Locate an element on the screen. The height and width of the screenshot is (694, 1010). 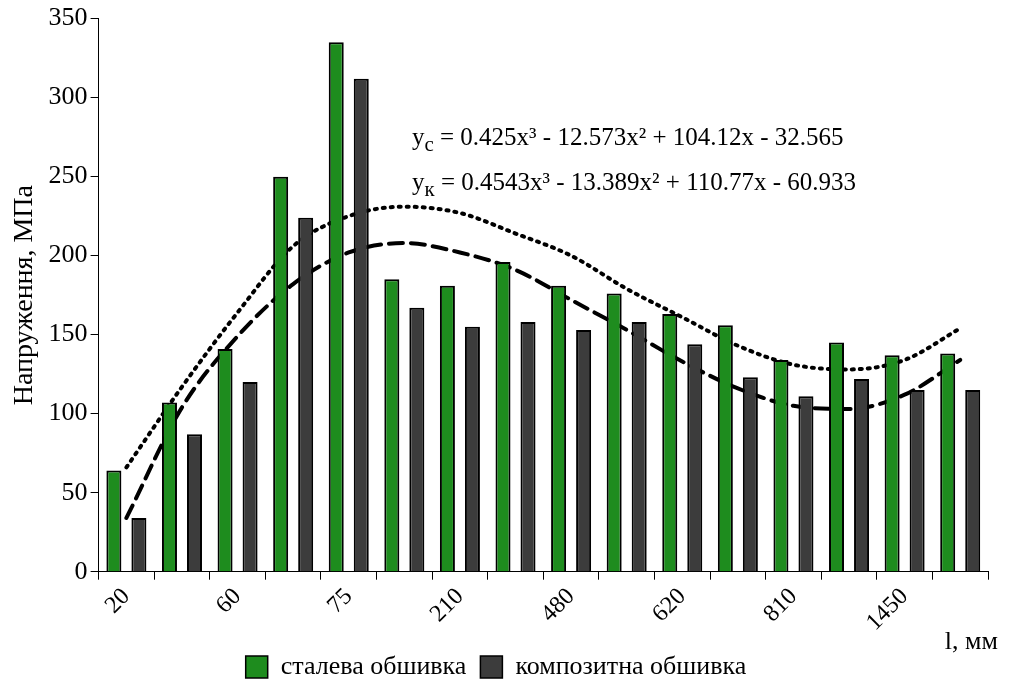
legend-label: композитна обшивка is located at coordinates (631, 665).